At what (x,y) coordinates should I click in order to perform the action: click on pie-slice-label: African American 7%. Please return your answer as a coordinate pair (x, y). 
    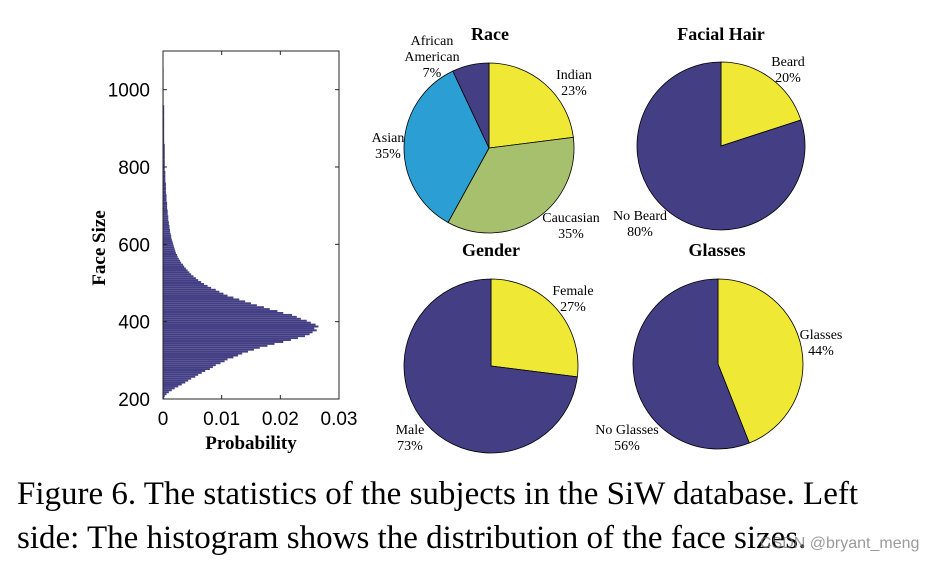
    Looking at the image, I should click on (431, 57).